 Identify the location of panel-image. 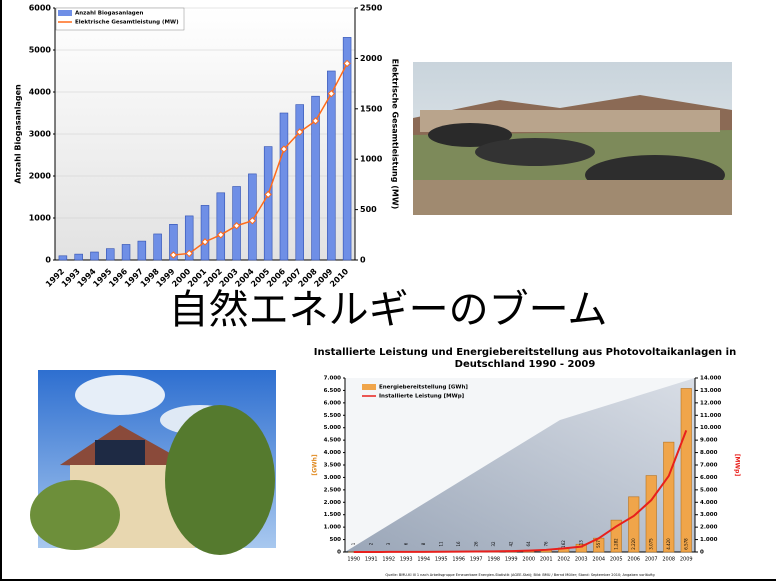
(520, 465).